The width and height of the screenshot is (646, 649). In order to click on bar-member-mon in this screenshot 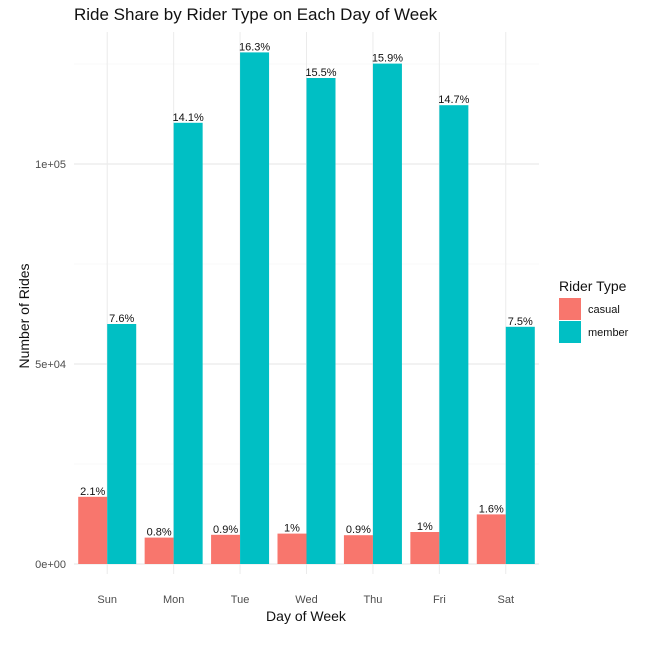, I will do `click(188, 343)`.